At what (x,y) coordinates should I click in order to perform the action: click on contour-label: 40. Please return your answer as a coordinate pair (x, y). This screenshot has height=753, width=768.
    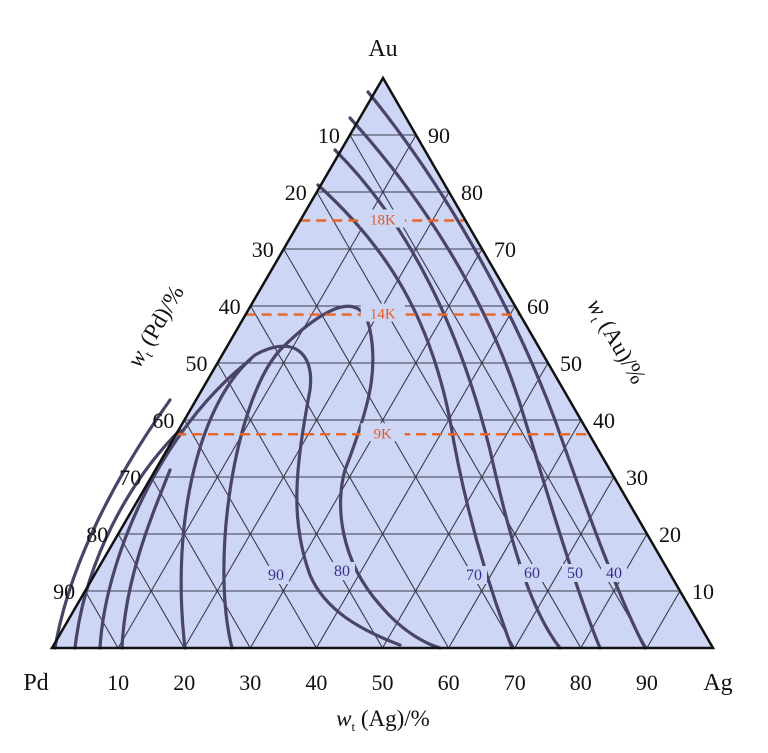
    Looking at the image, I should click on (614, 573).